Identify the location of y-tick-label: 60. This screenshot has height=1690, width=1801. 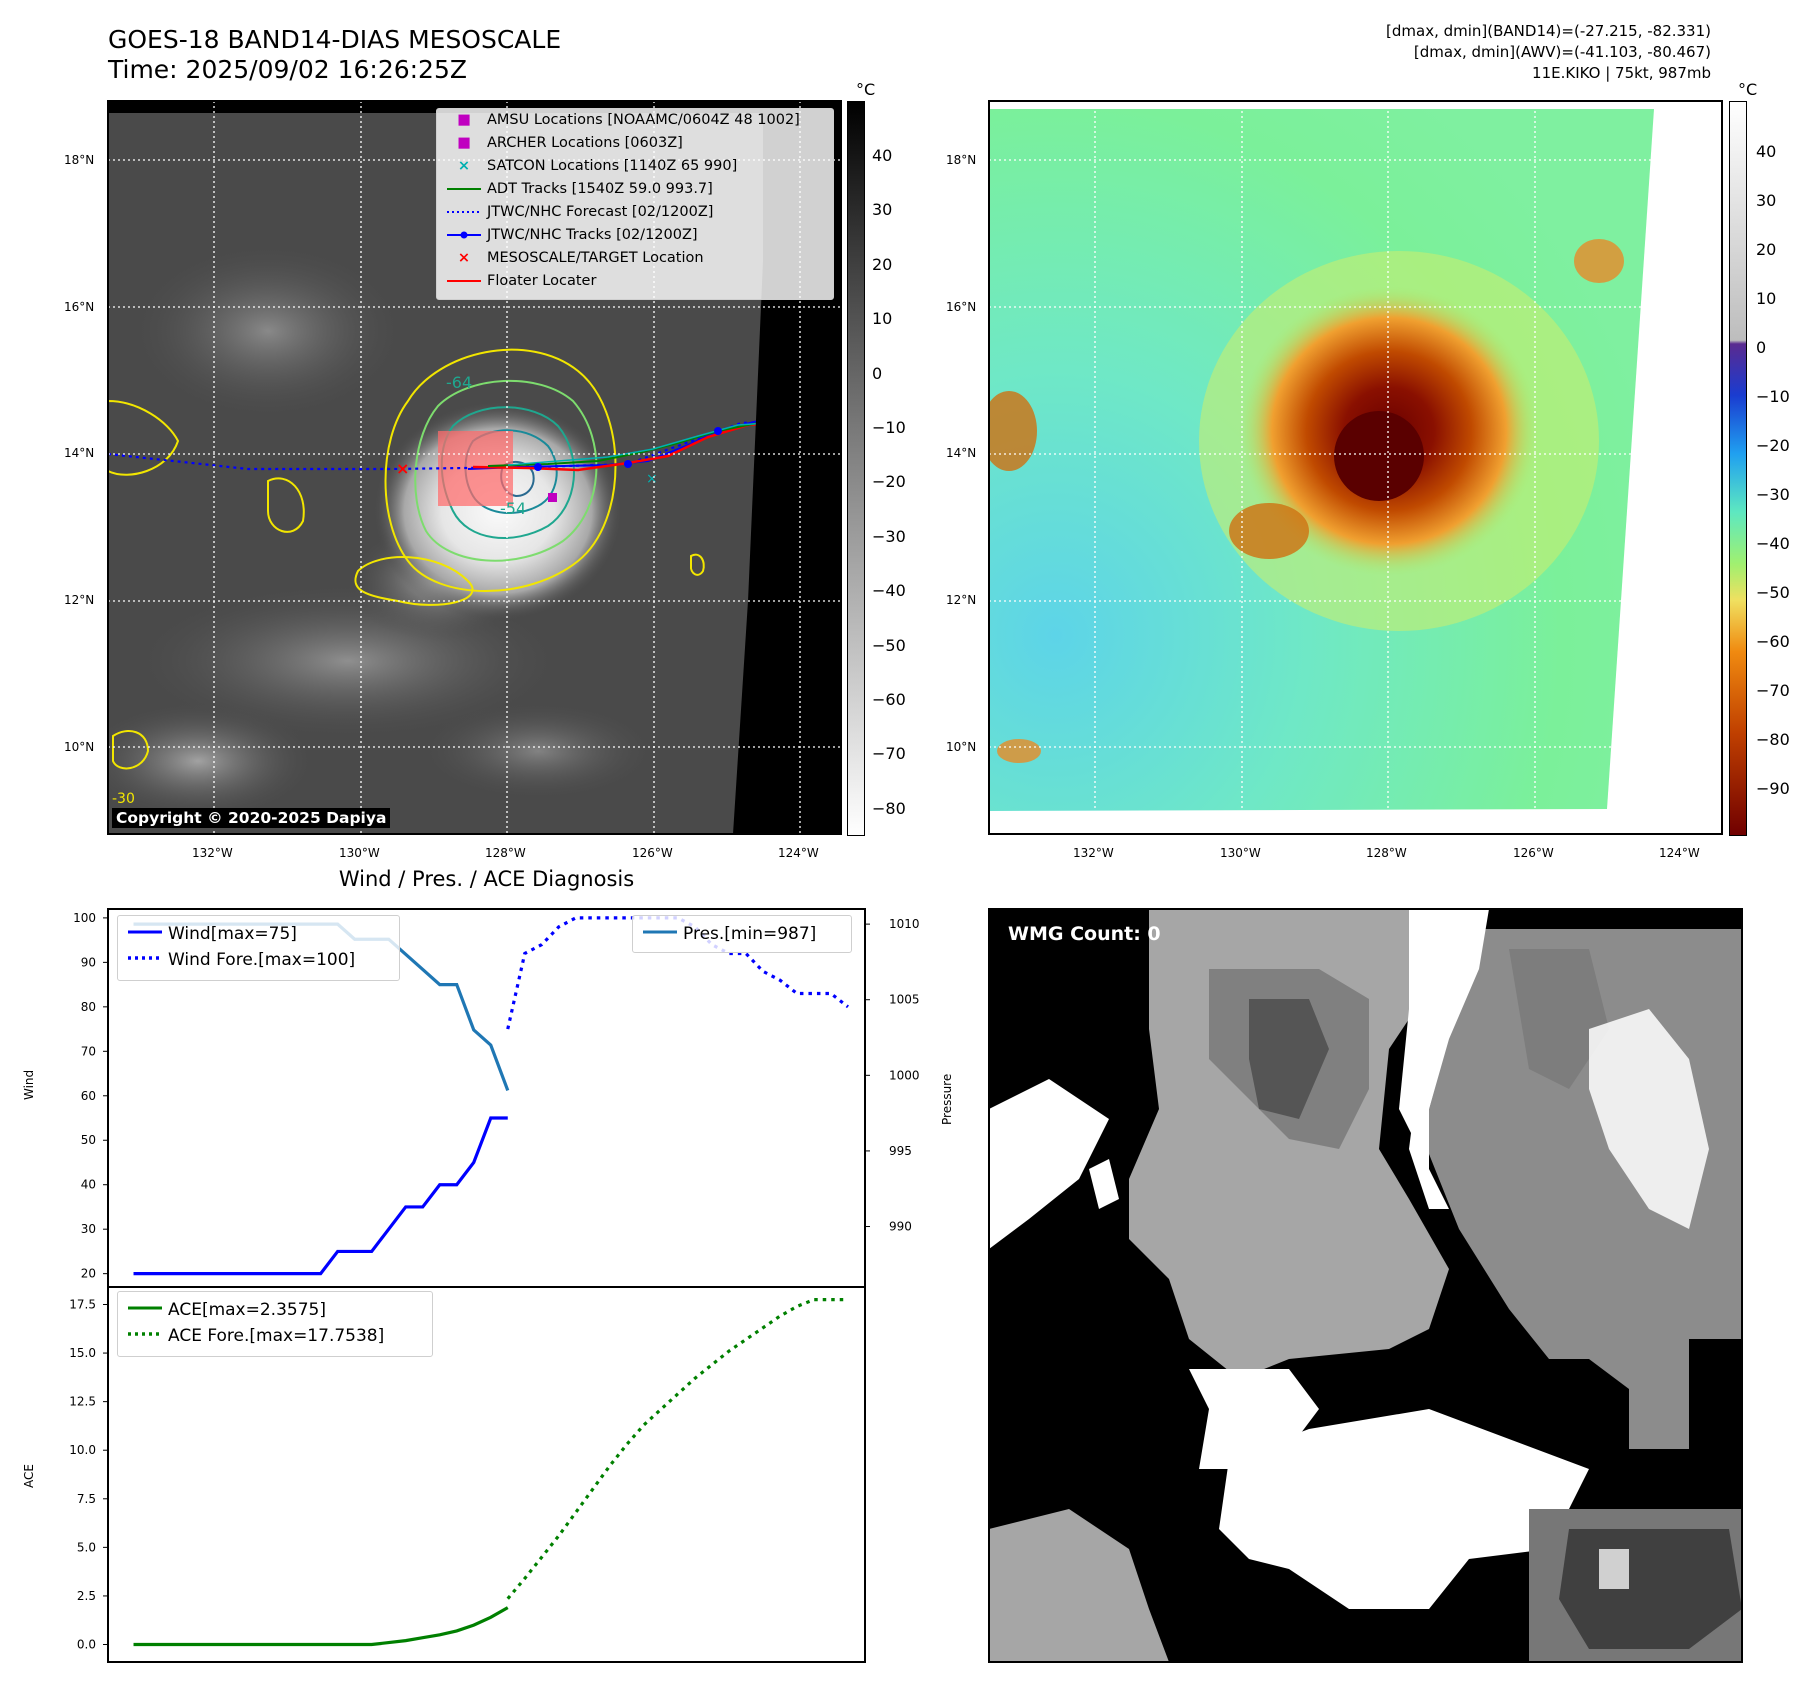
(88, 1096).